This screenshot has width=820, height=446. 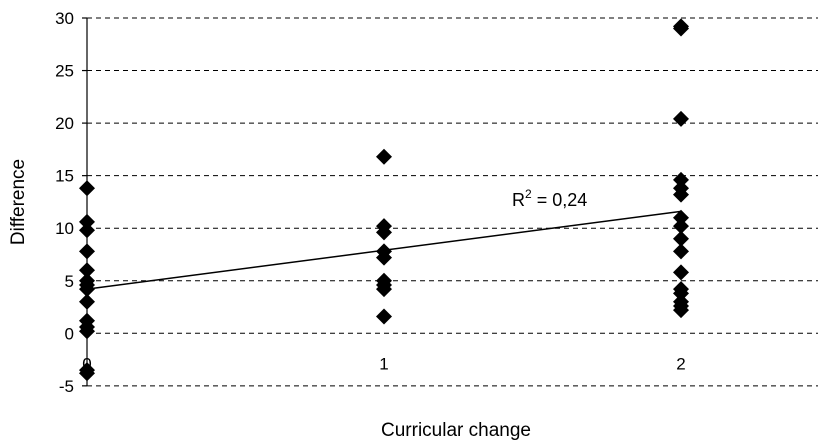 What do you see at coordinates (560, 200) in the screenshot?
I see `r-squared-value: = 0,24` at bounding box center [560, 200].